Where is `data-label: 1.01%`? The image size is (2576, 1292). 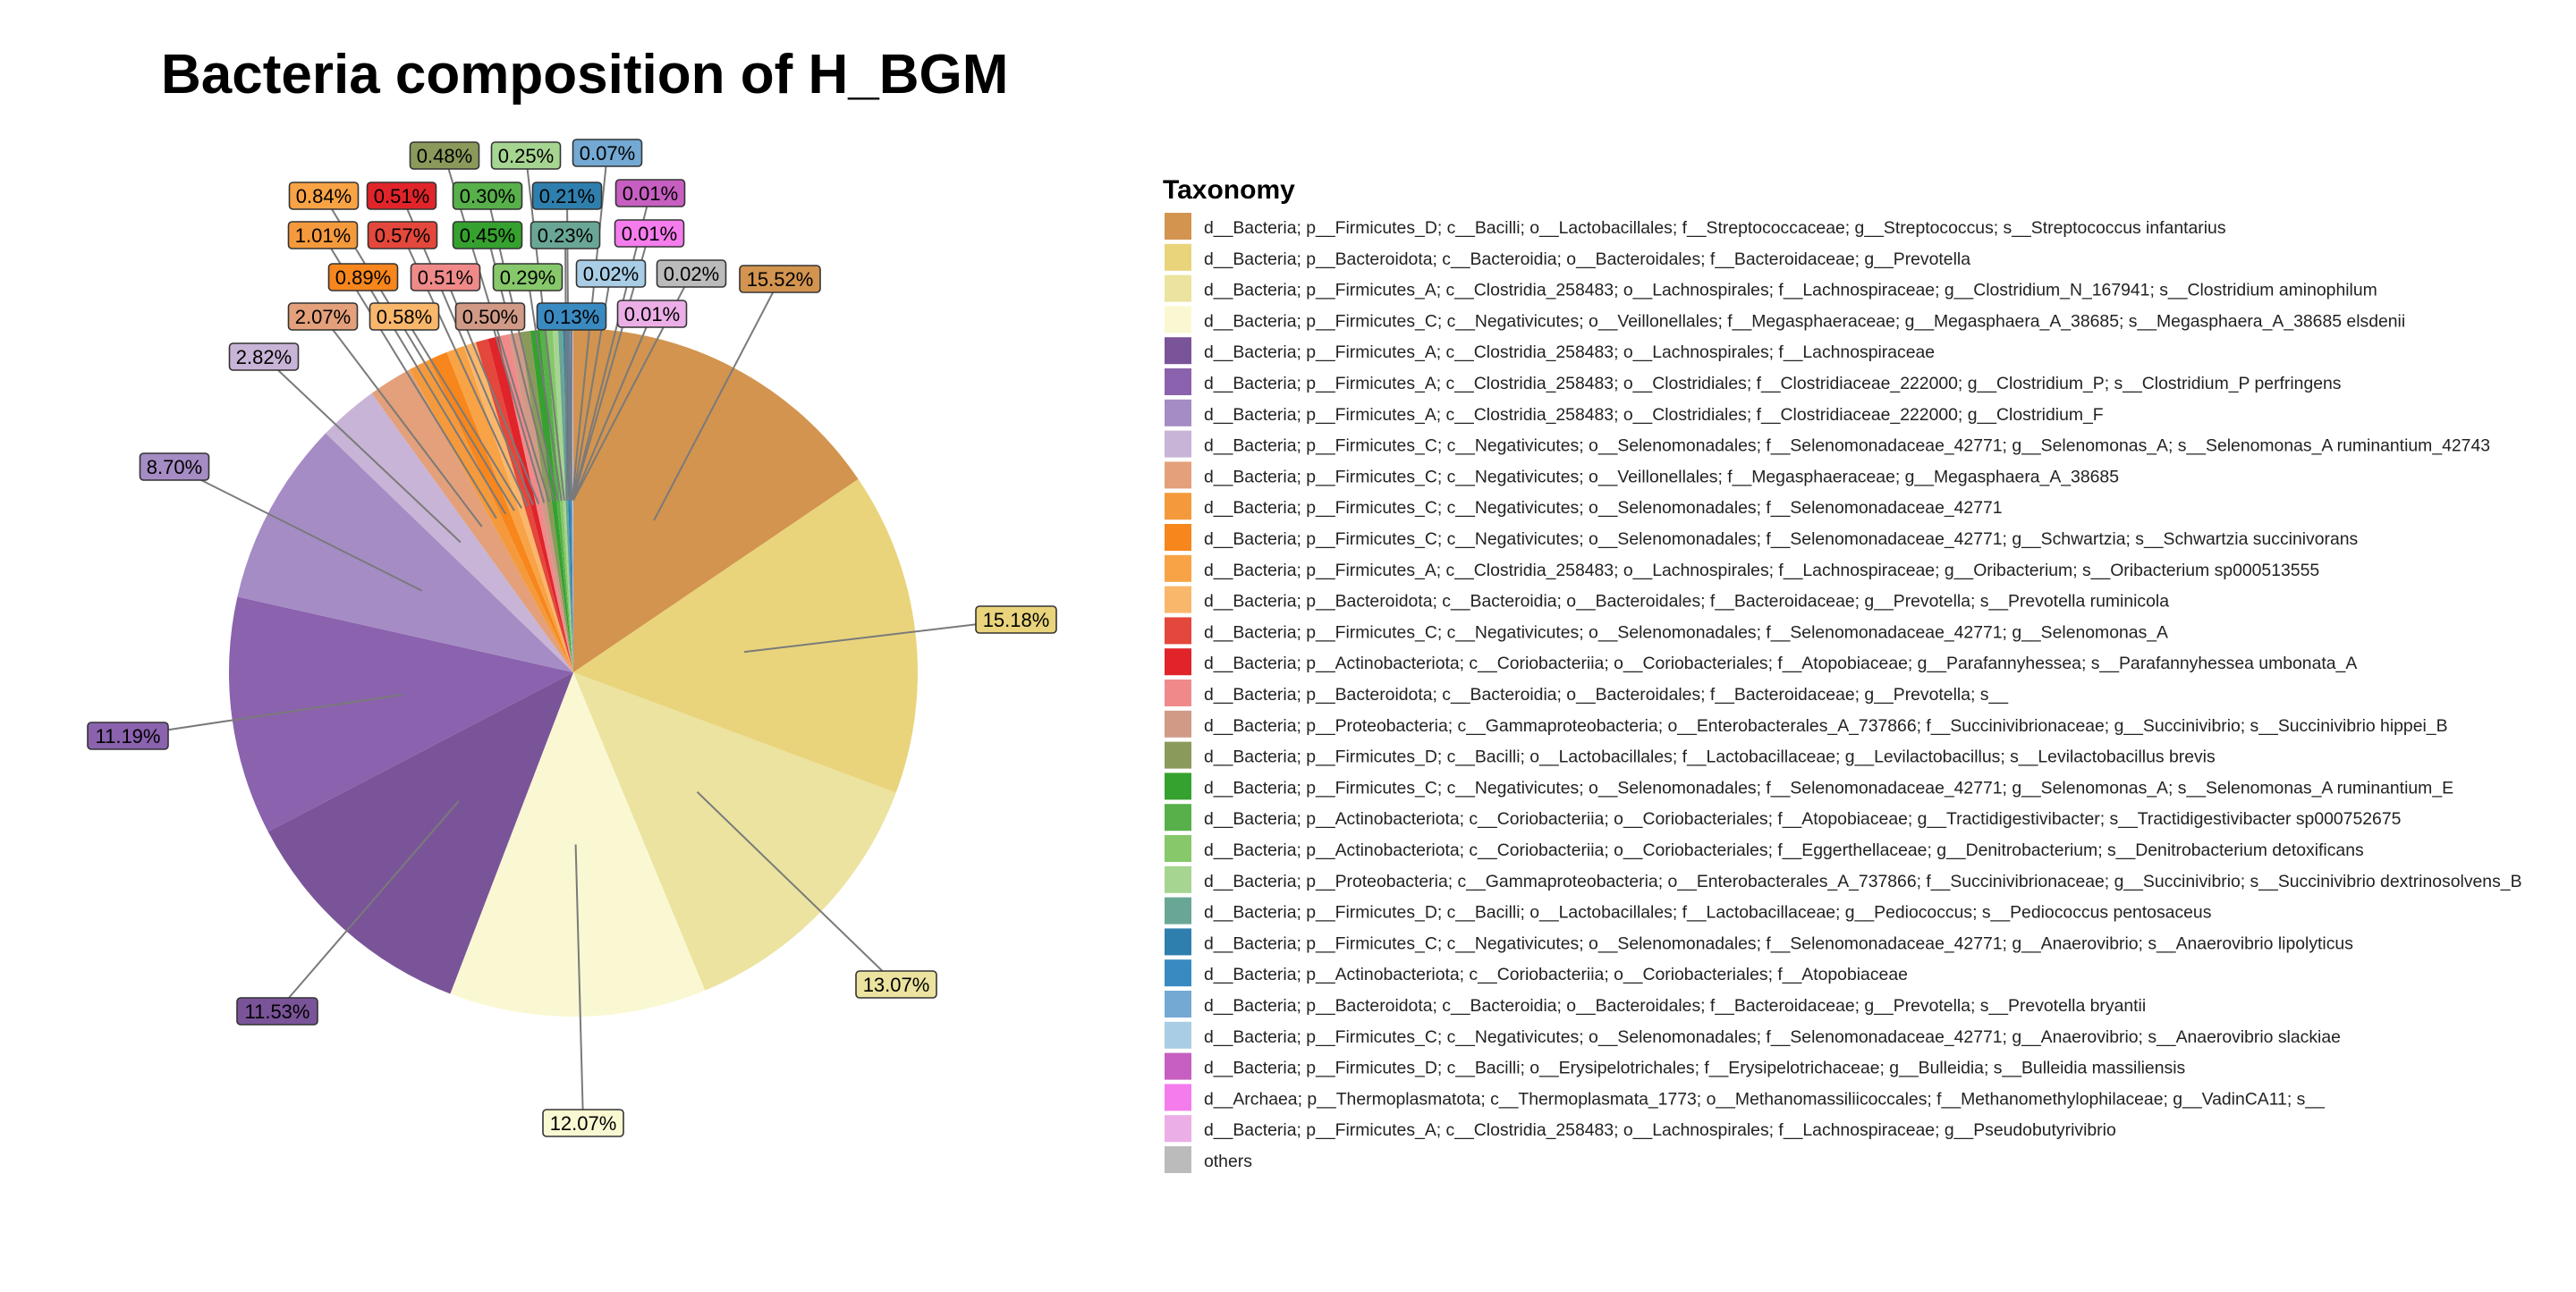 data-label: 1.01% is located at coordinates (323, 236).